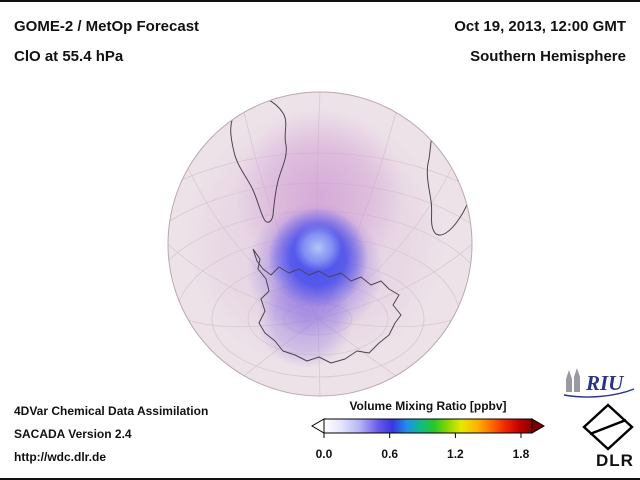 The width and height of the screenshot is (640, 480). I want to click on riu-swoosh, so click(599, 393).